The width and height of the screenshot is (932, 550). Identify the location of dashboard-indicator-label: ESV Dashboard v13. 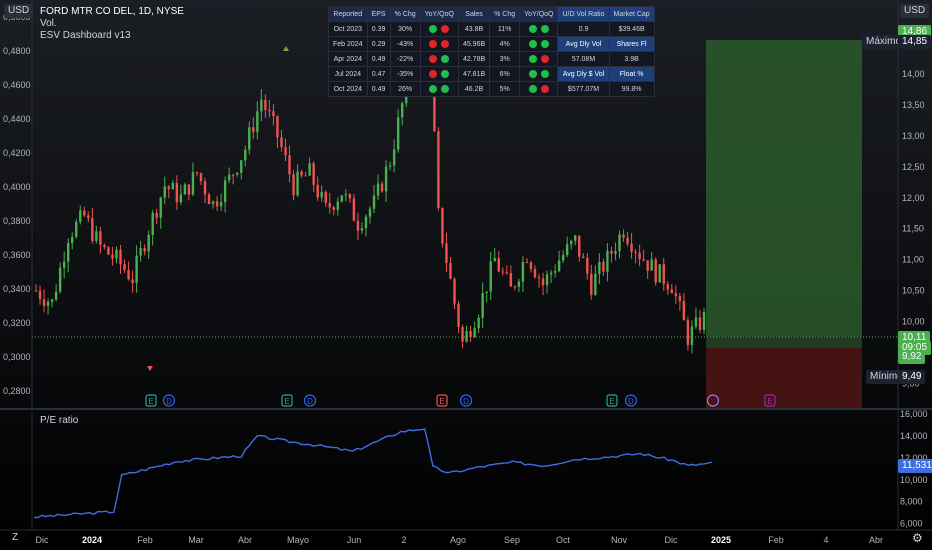
(85, 35).